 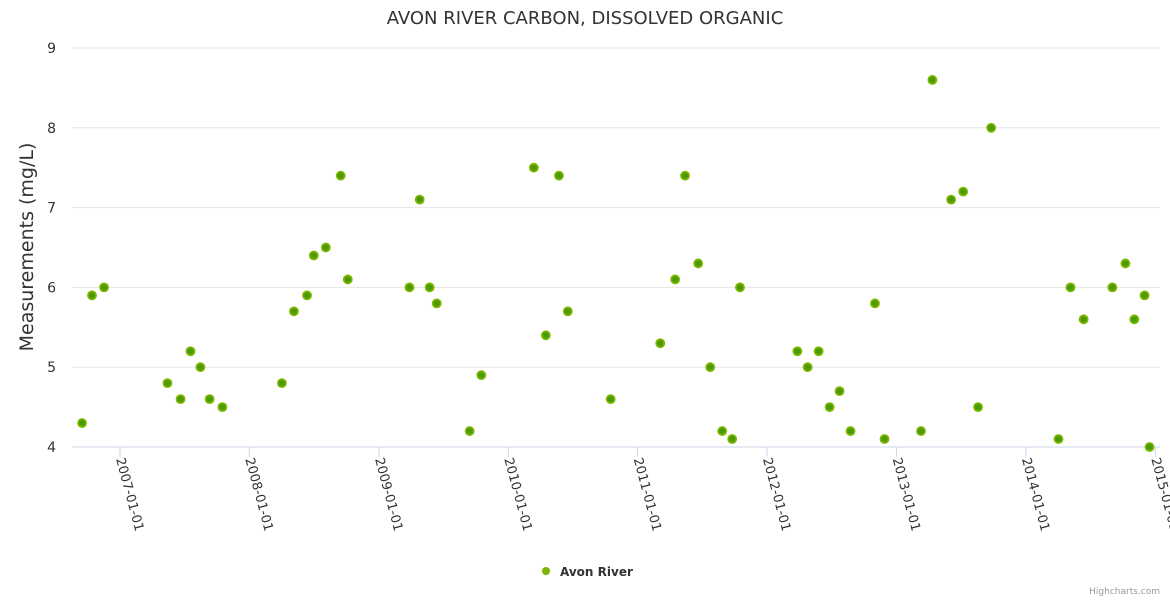 What do you see at coordinates (585, 18) in the screenshot?
I see `chart-title: AVON RIVER CARBON, DISSOLVED ORGANIC` at bounding box center [585, 18].